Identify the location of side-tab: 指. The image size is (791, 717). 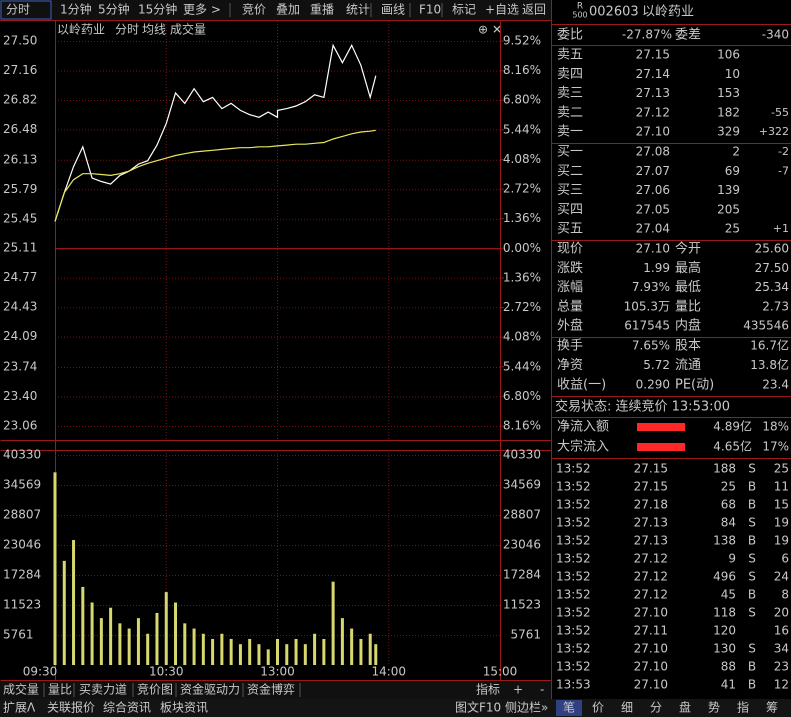
(743, 707).